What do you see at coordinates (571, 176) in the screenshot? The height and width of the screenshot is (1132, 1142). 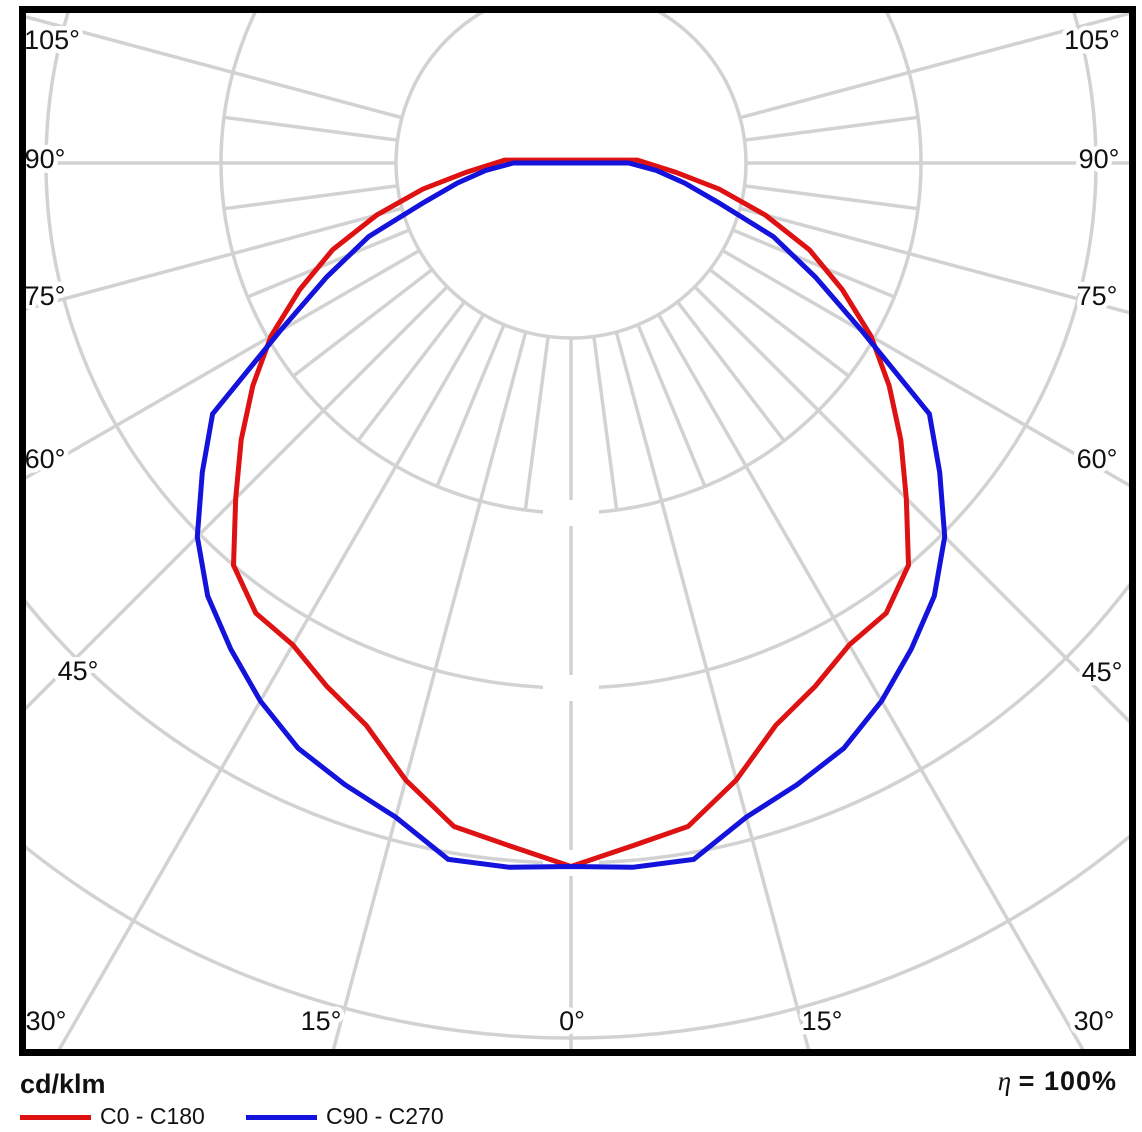 I see `grid-ring` at bounding box center [571, 176].